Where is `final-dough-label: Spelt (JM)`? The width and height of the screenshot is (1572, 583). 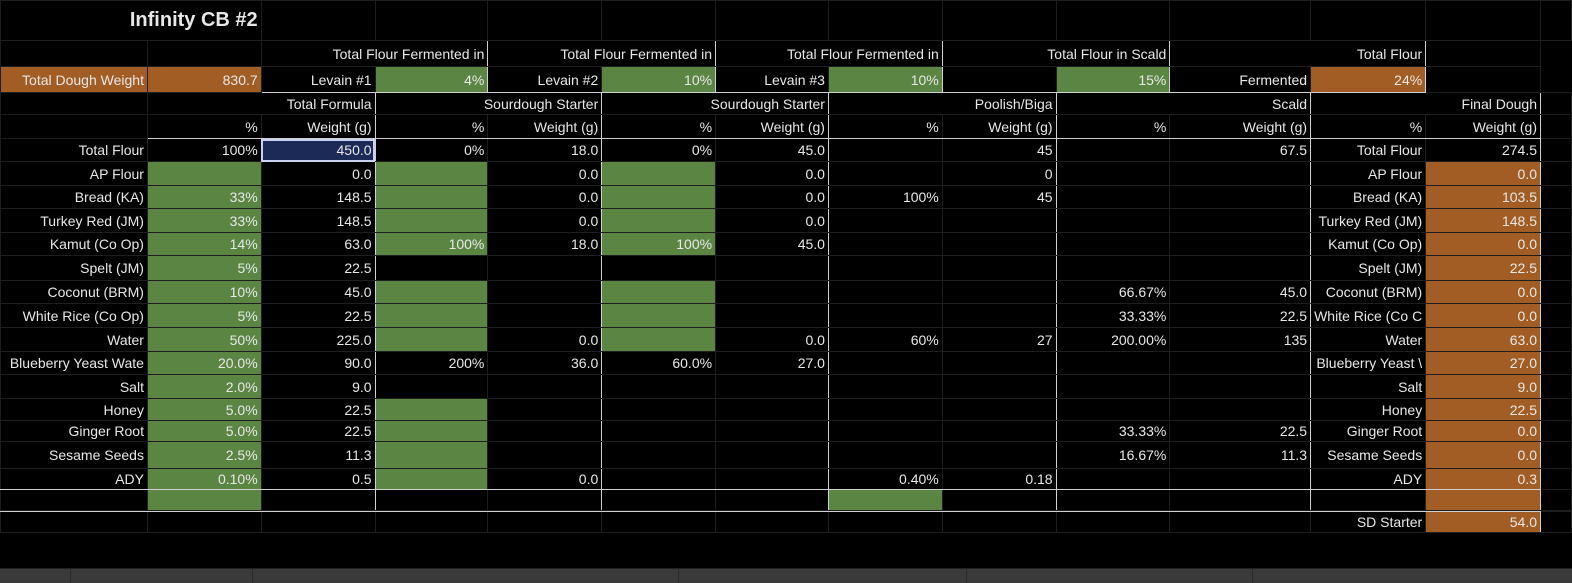
final-dough-label: Spelt (JM) is located at coordinates (1368, 268).